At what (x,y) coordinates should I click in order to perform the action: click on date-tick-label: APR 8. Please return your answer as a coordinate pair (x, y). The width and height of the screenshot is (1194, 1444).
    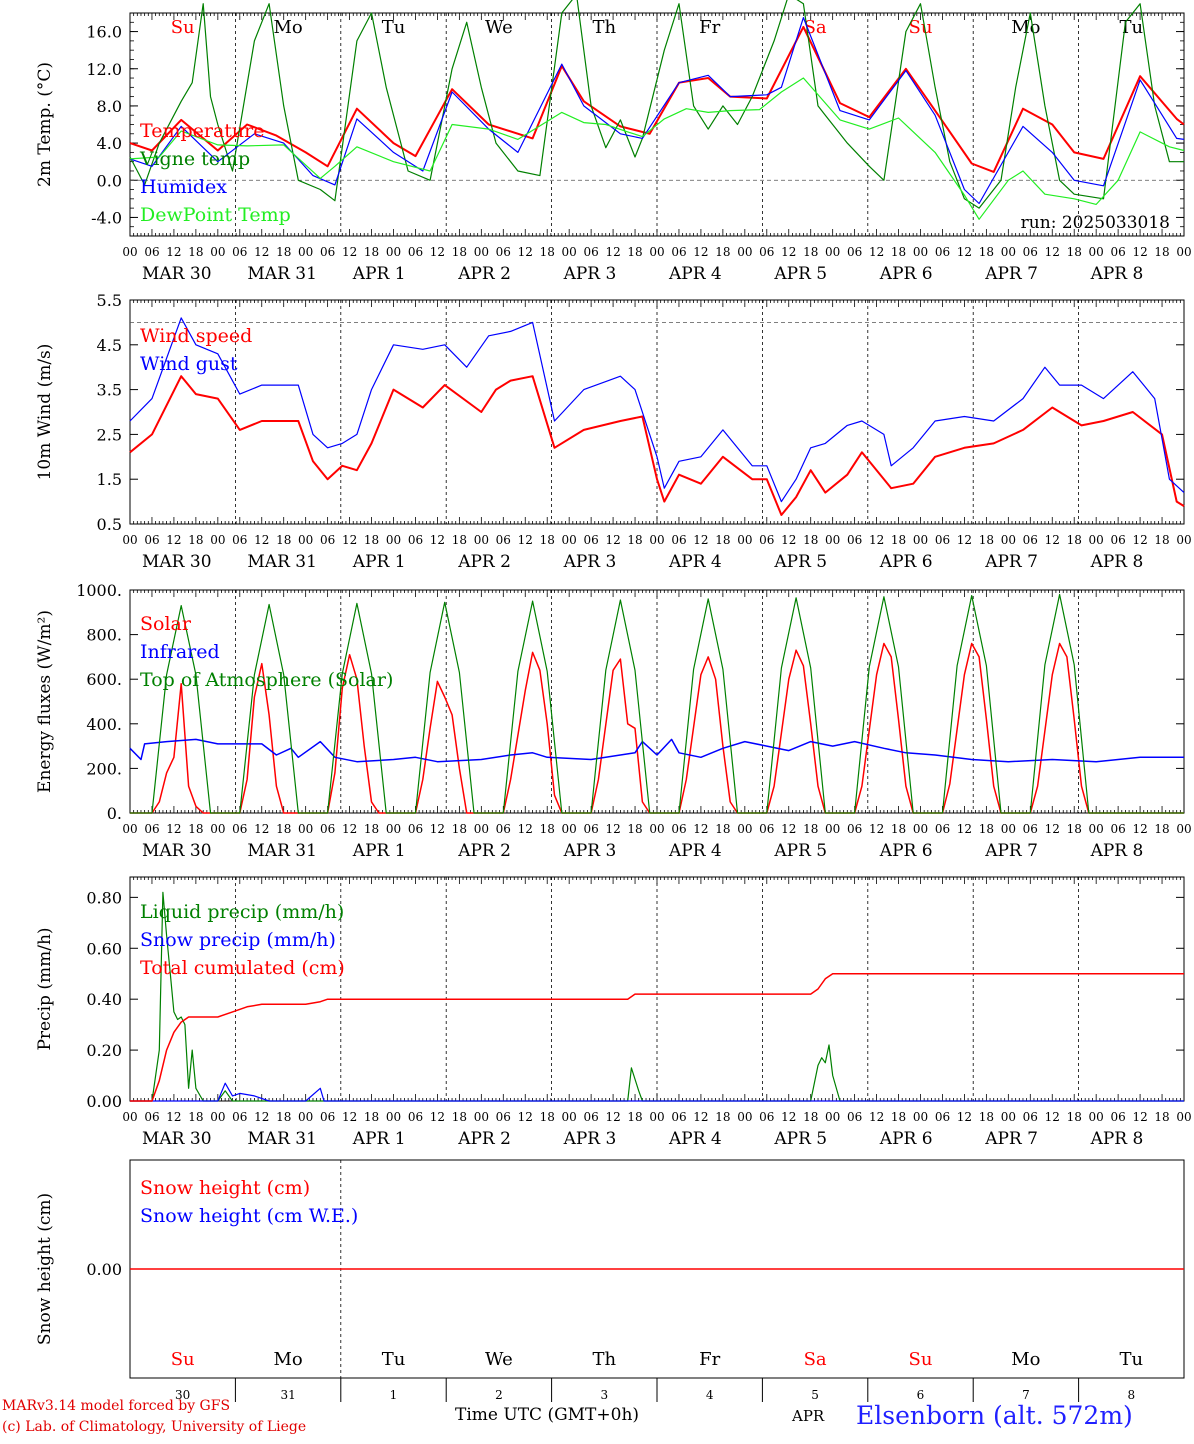
    Looking at the image, I should click on (1117, 1139).